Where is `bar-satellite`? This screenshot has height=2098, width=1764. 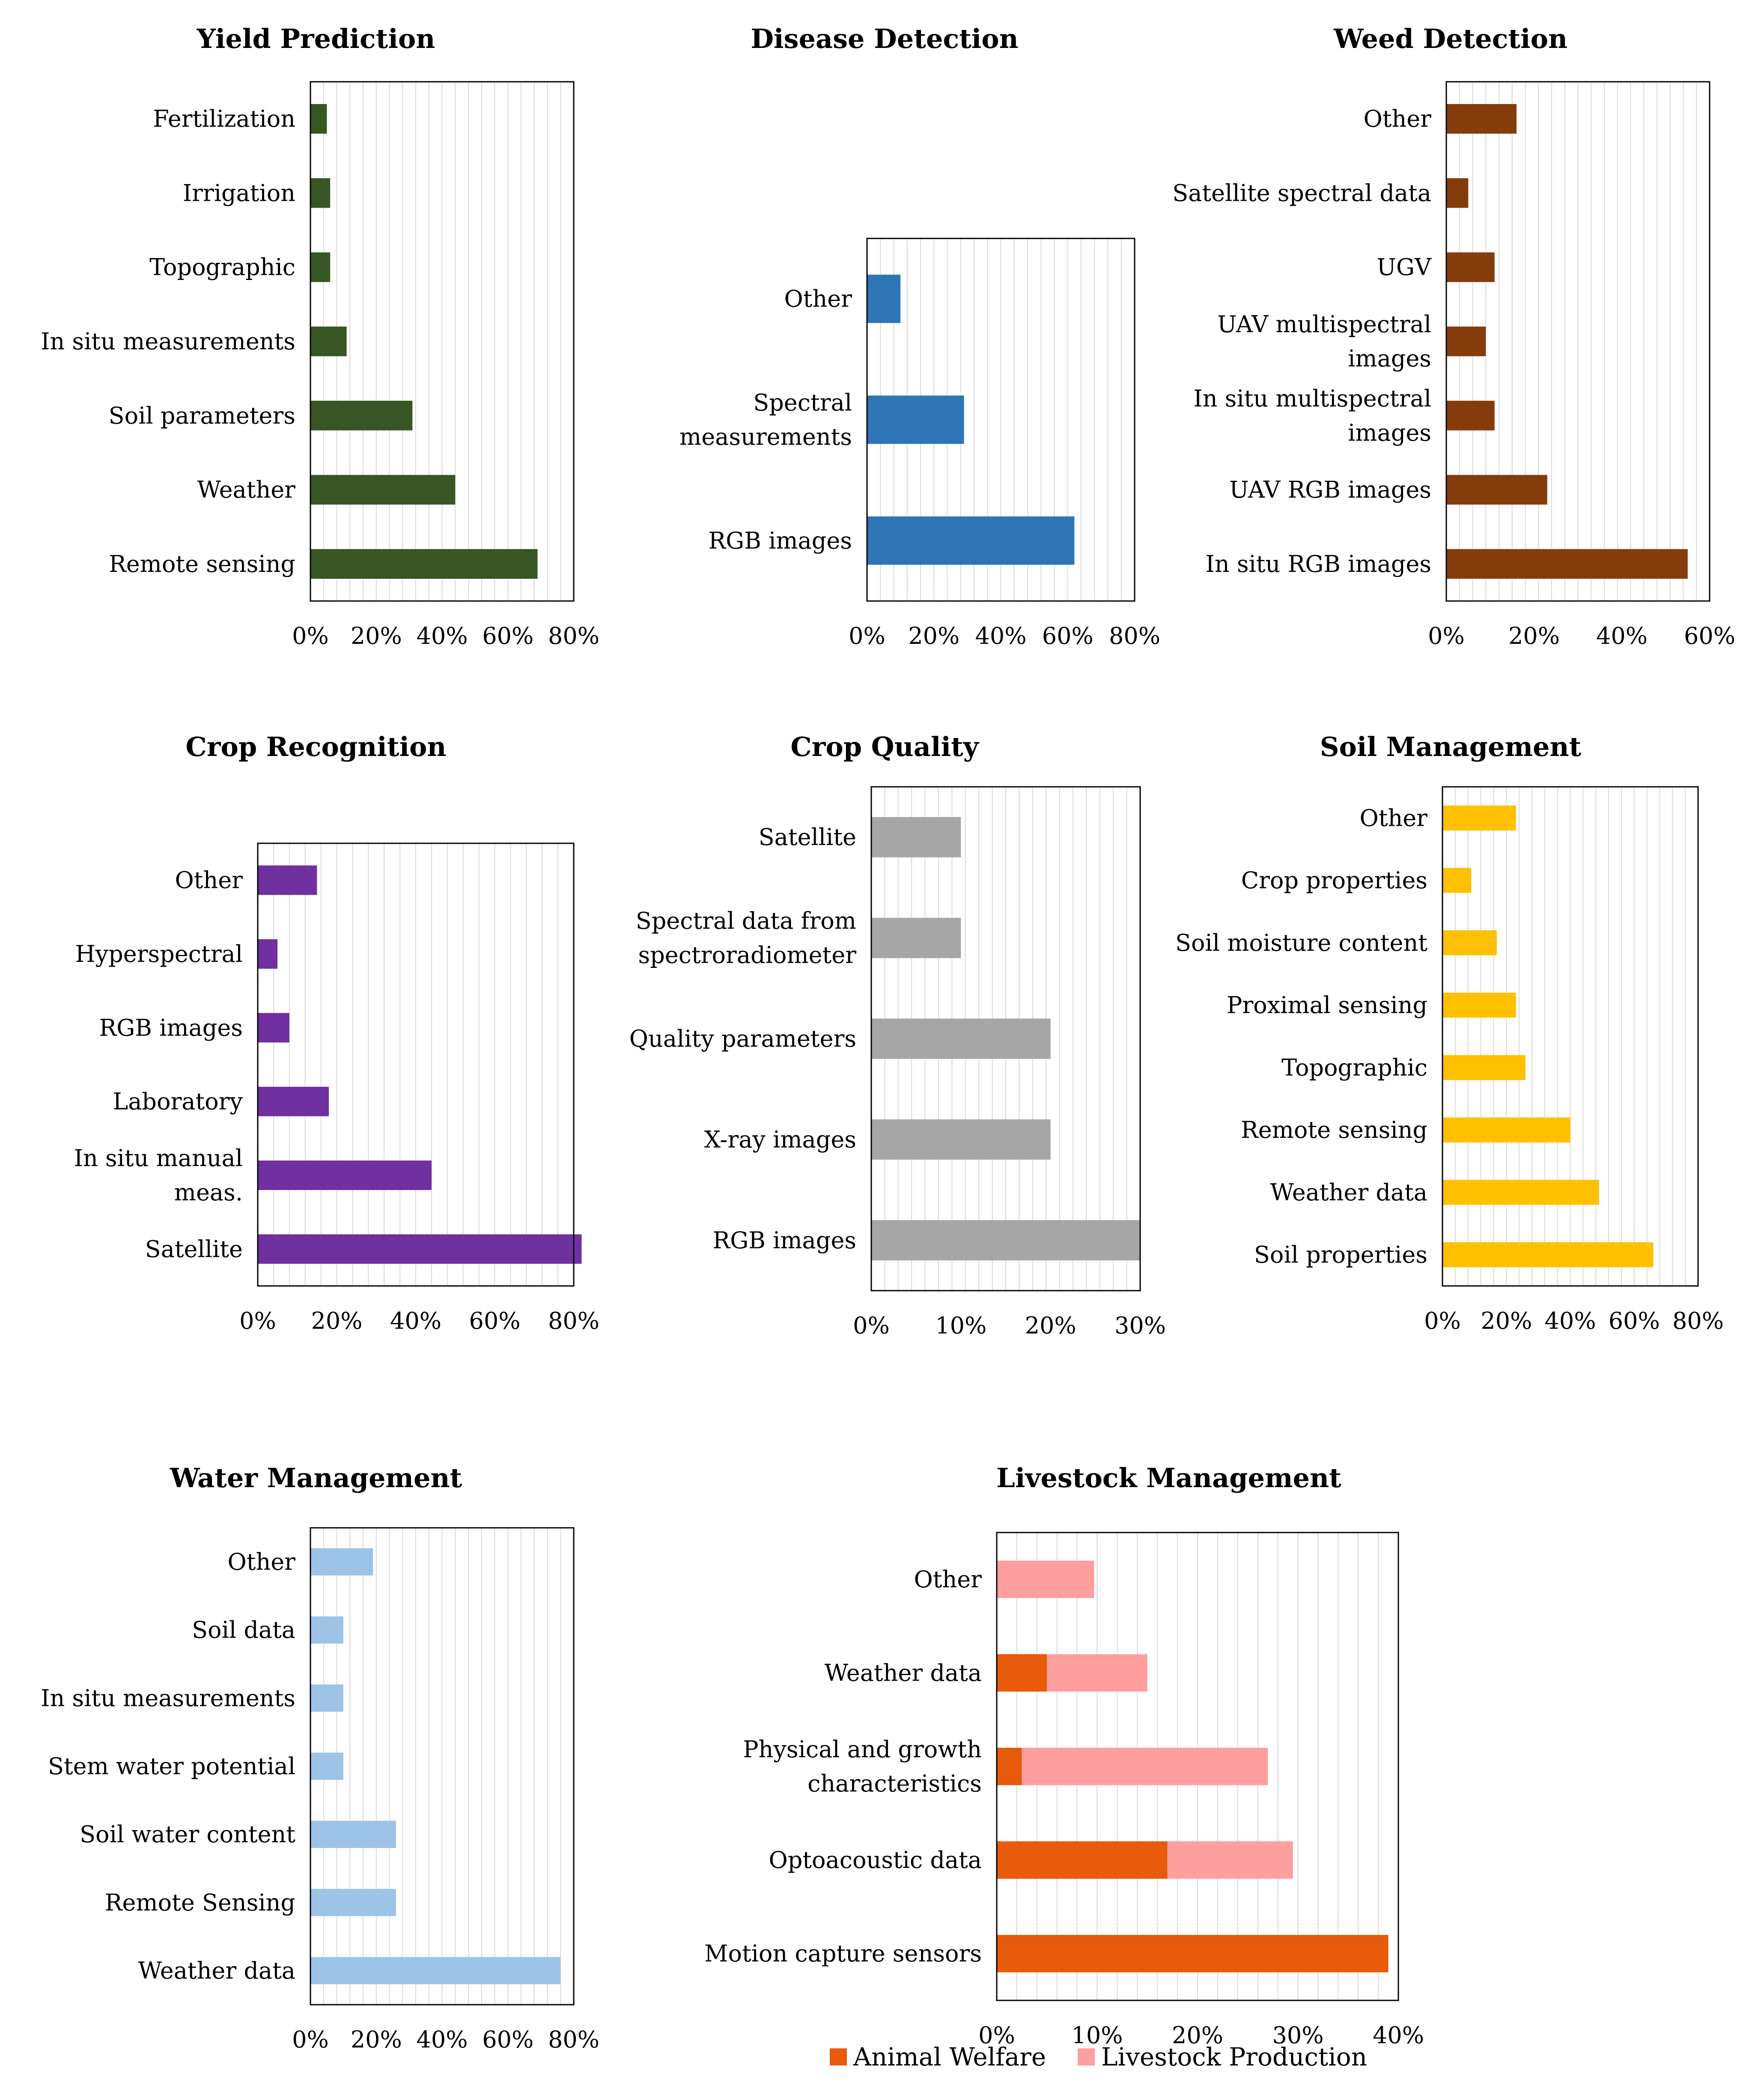
bar-satellite is located at coordinates (420, 1249).